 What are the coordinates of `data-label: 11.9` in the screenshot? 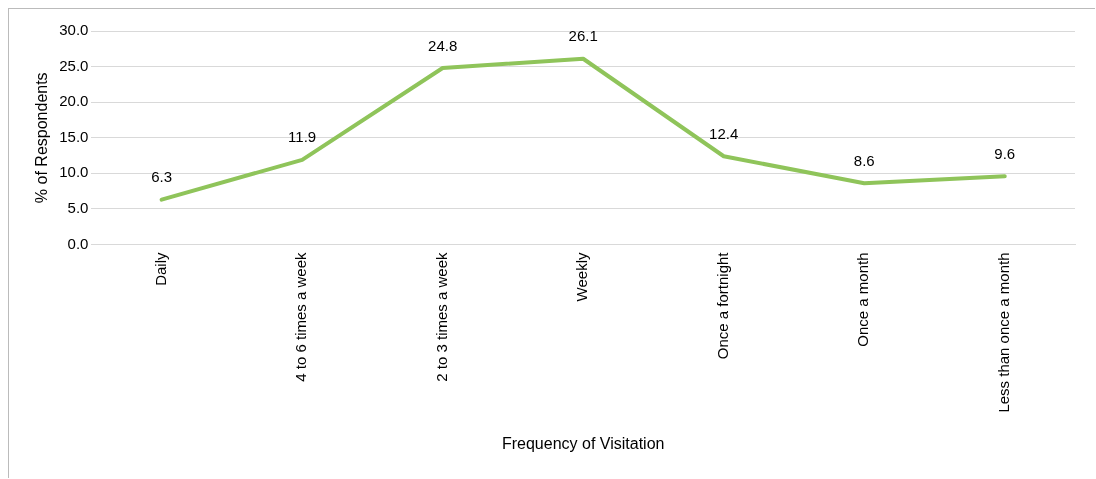 It's located at (302, 137).